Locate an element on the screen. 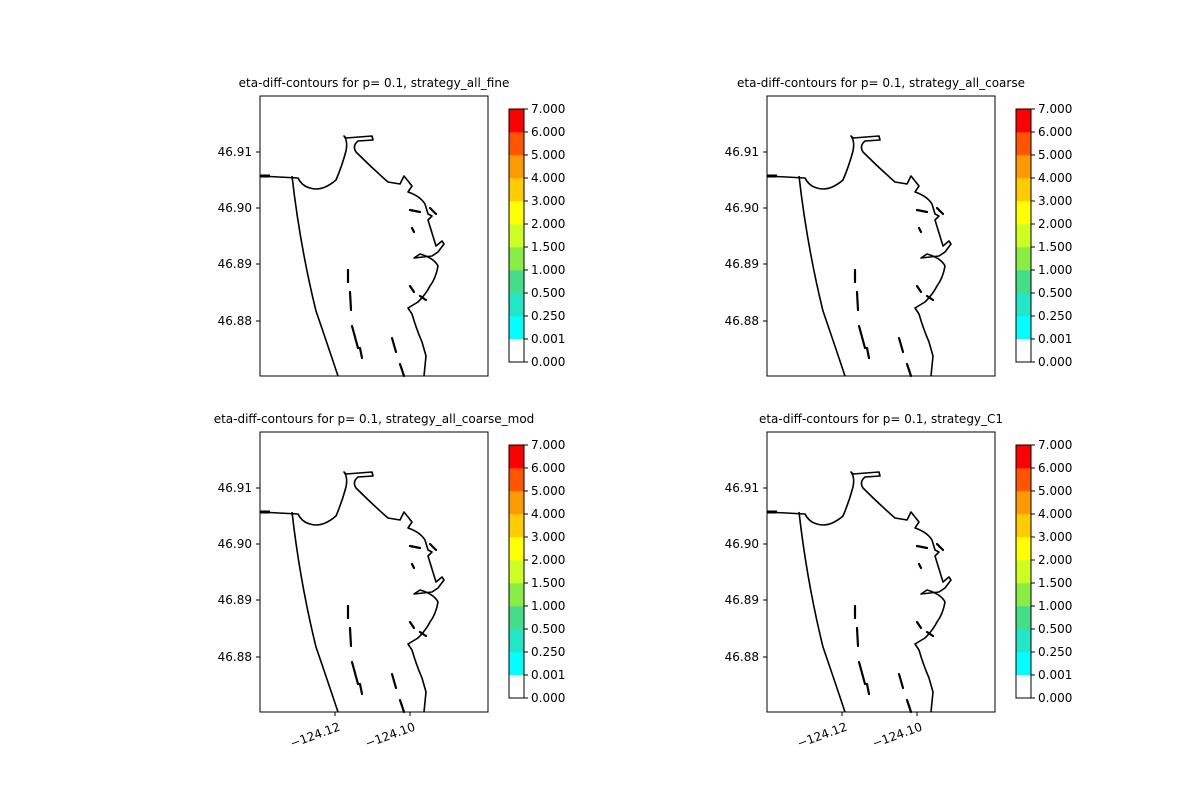 The width and height of the screenshot is (1200, 800). plot-area is located at coordinates (881, 236).